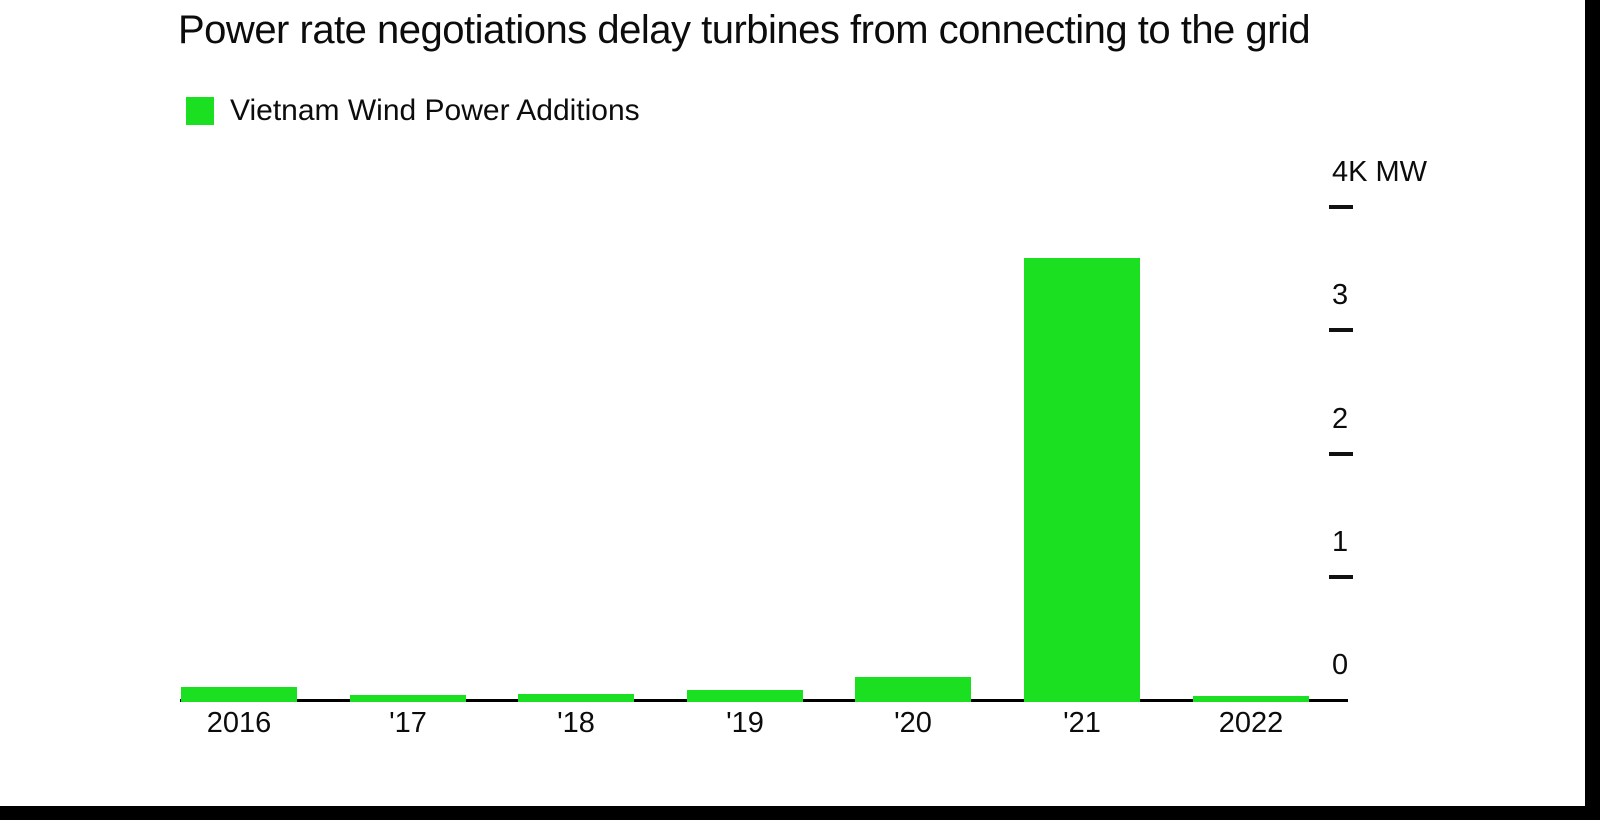 This screenshot has width=1600, height=820. Describe the element at coordinates (1082, 723) in the screenshot. I see `x-tick-label-21: '21` at that location.